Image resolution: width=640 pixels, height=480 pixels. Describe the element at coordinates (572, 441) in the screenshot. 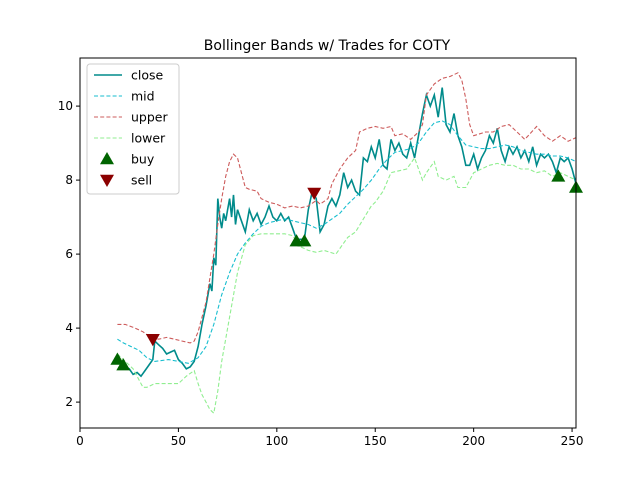

I see `x-tick-label: 250` at that location.